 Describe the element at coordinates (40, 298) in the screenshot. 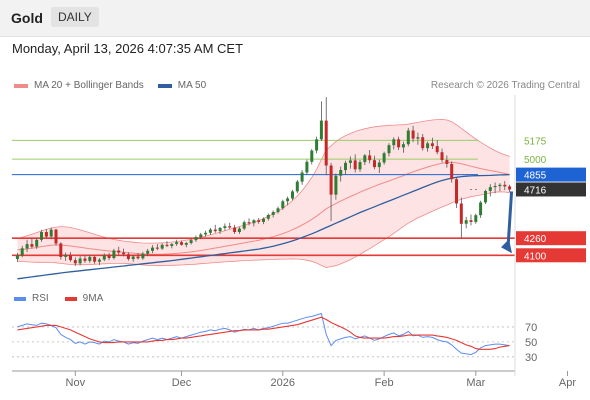

I see `rsi-label: RSI` at that location.